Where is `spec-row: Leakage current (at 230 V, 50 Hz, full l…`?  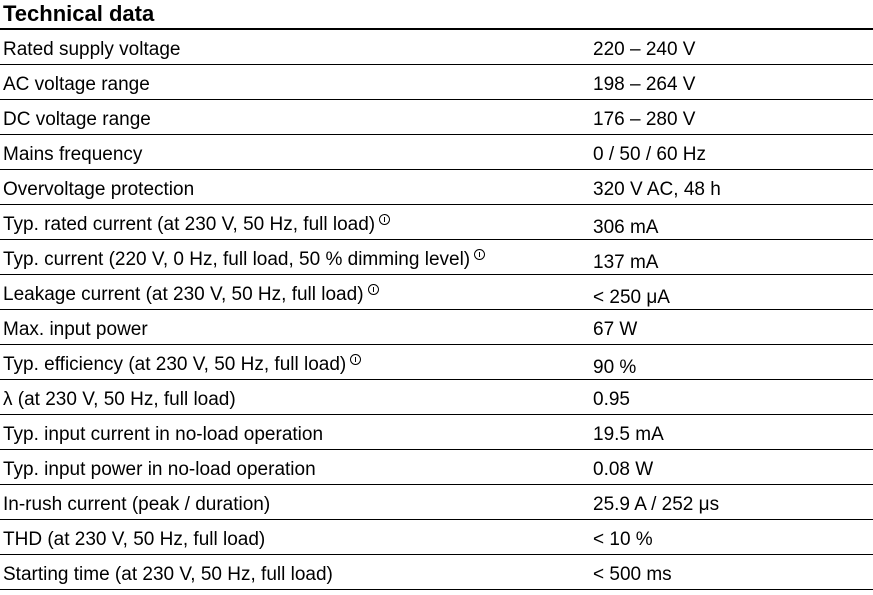
spec-row: Leakage current (at 230 V, 50 Hz, full l… is located at coordinates (436, 292).